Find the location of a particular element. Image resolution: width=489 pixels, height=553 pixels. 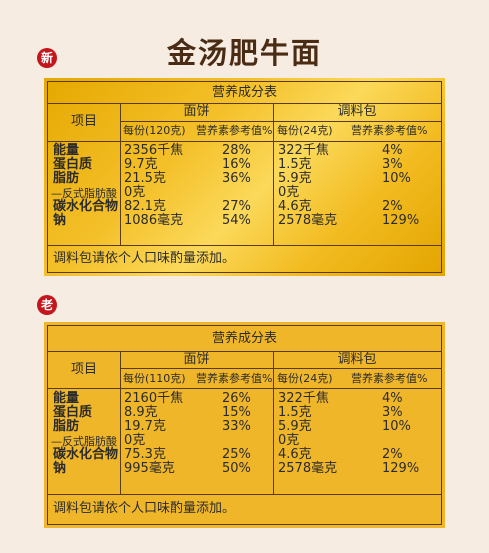

row-value: 9.7克 is located at coordinates (141, 164).